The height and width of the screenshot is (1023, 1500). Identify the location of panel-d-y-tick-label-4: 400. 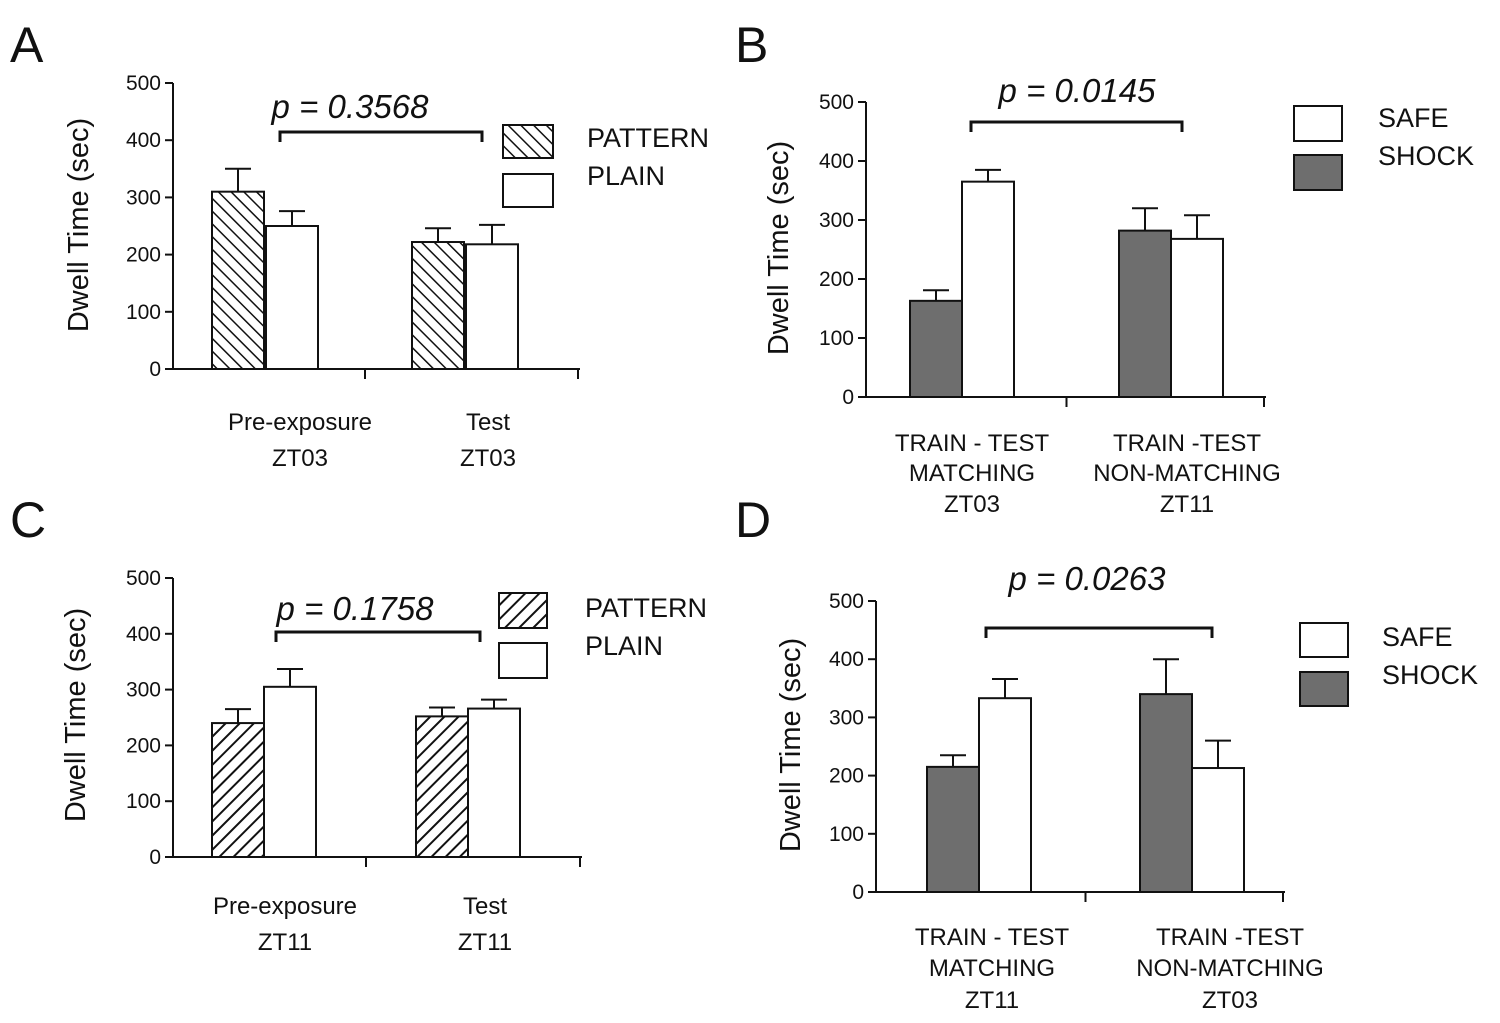
(846, 659).